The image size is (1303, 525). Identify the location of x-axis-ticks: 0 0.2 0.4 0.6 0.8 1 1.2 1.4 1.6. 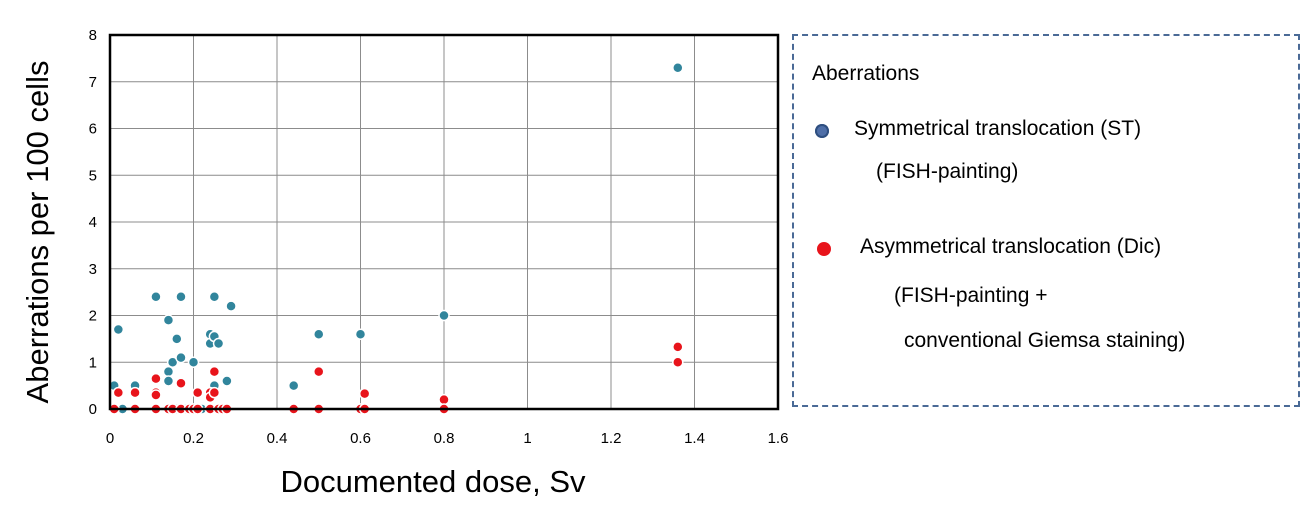
(447, 438).